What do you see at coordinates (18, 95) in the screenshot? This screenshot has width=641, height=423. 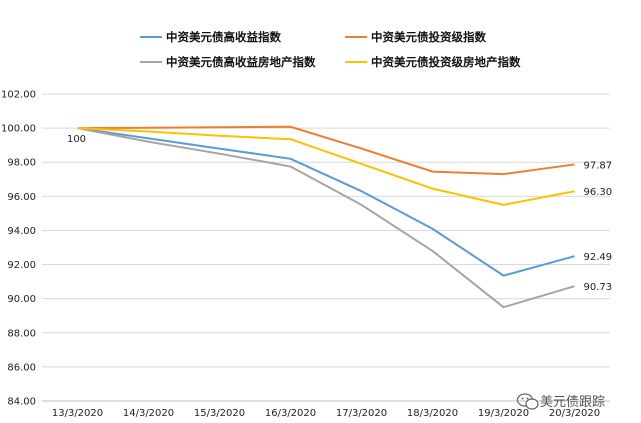 I see `y-tick-label: 102.00` at bounding box center [18, 95].